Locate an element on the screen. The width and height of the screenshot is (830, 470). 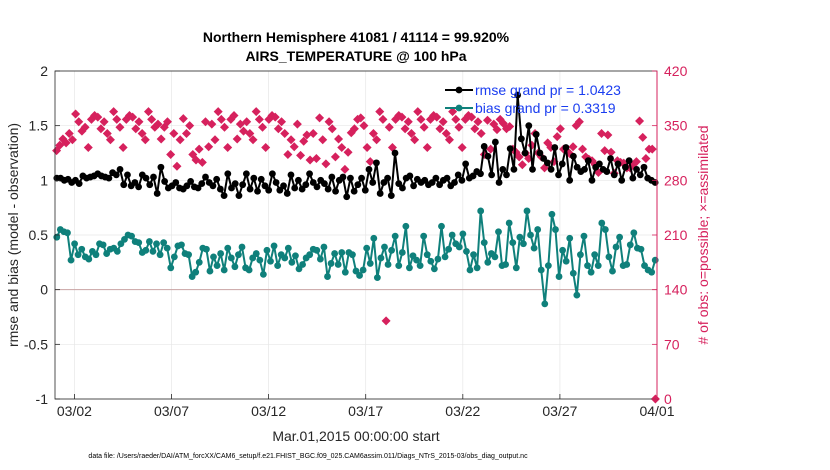
y-left-tick-label: 2 is located at coordinates (44, 71).